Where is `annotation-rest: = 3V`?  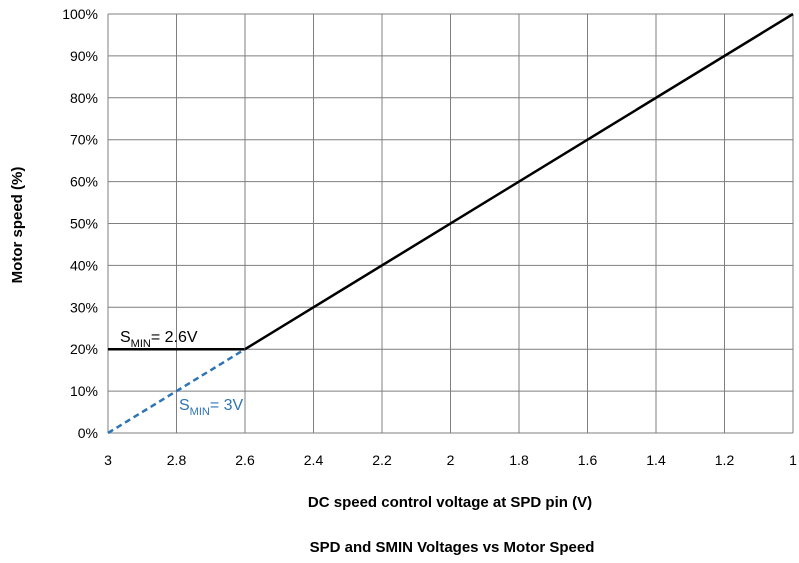 annotation-rest: = 3V is located at coordinates (227, 405).